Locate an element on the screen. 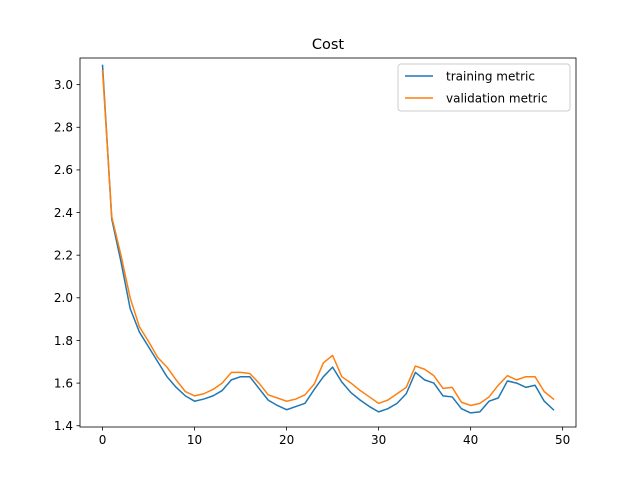 The width and height of the screenshot is (640, 484). chart-title: Cost is located at coordinates (328, 45).